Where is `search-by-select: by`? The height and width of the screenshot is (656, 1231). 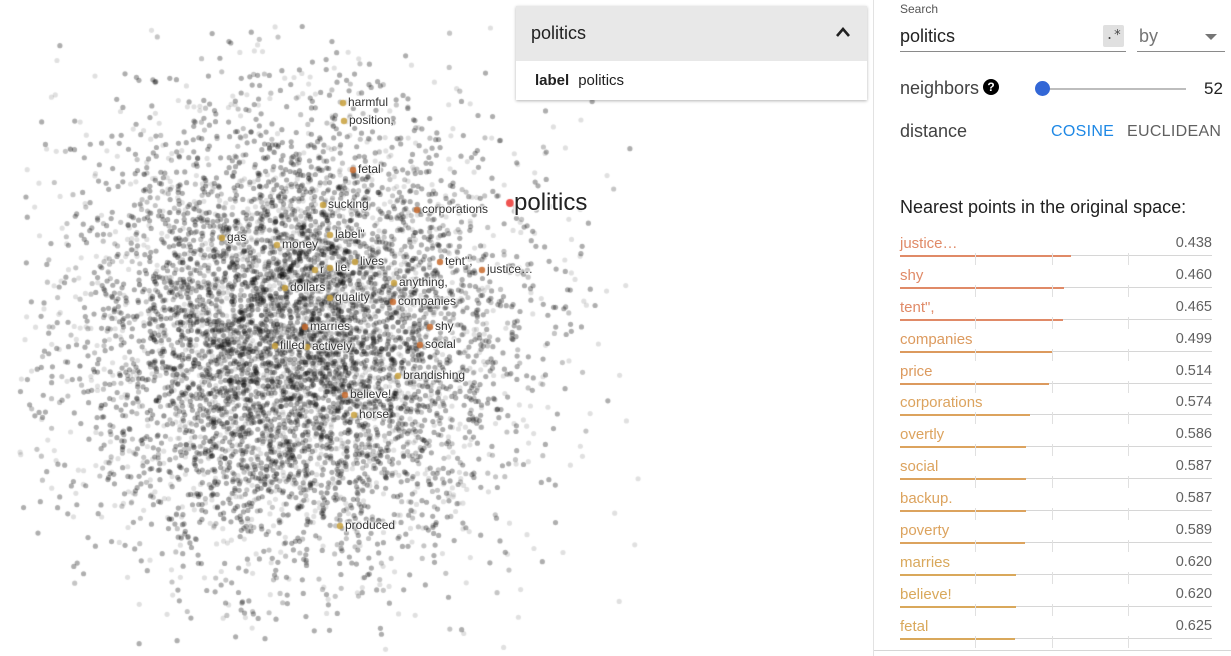 search-by-select: by is located at coordinates (1181, 36).